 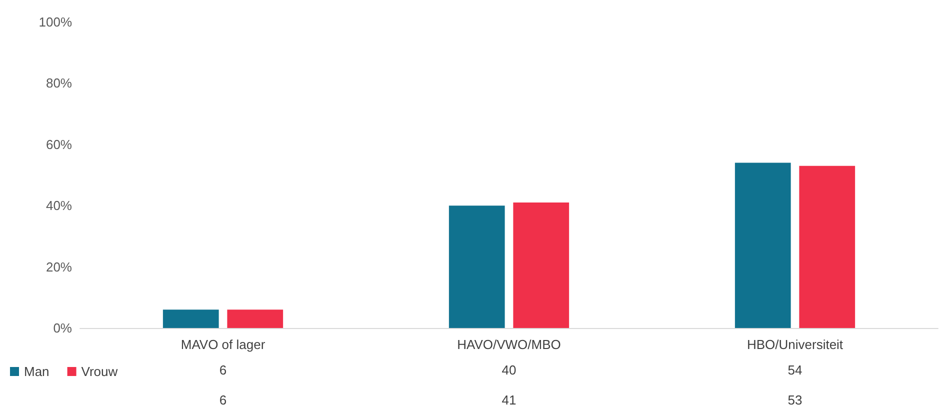 I want to click on data-label: 53, so click(x=795, y=399).